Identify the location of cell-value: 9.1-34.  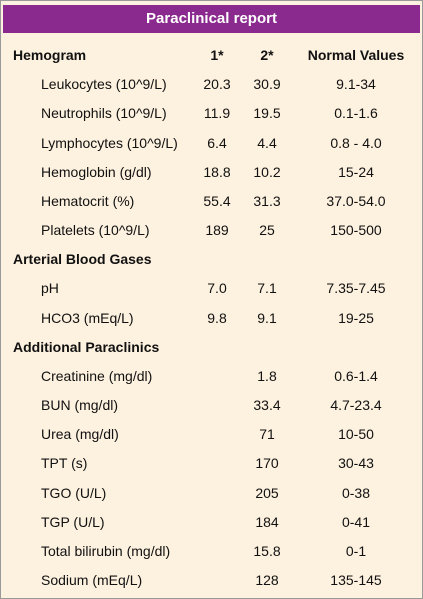
(356, 84).